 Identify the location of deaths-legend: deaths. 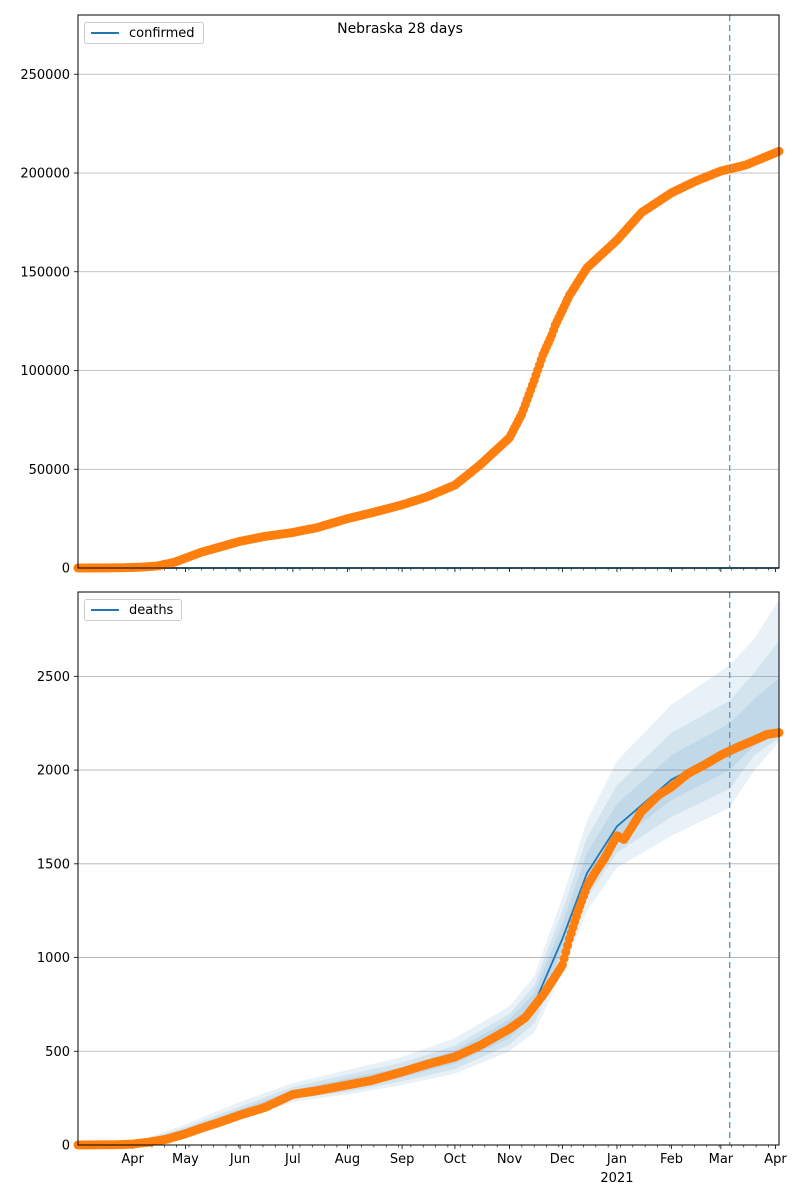
(133, 610).